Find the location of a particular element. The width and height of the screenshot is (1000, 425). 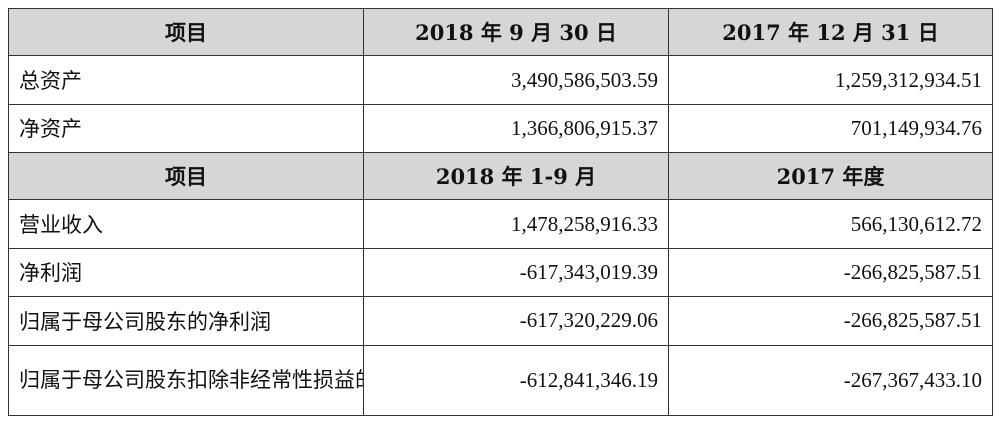

row-value-2: 566,130,612.72 is located at coordinates (830, 224).